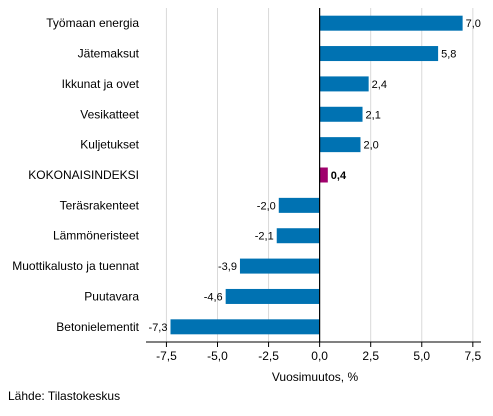  What do you see at coordinates (339, 176) in the screenshot?
I see `value-label: 0,4` at bounding box center [339, 176].